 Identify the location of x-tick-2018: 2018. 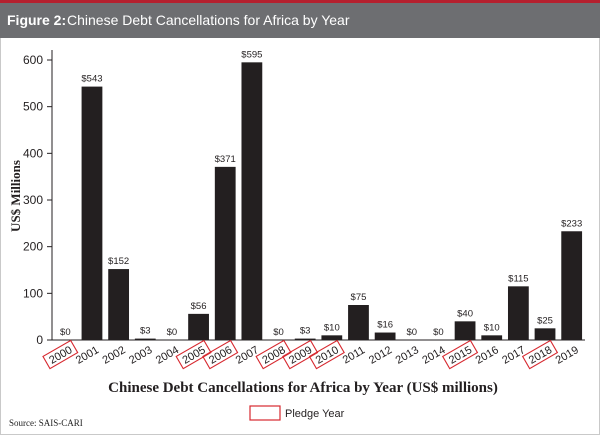
(540, 354).